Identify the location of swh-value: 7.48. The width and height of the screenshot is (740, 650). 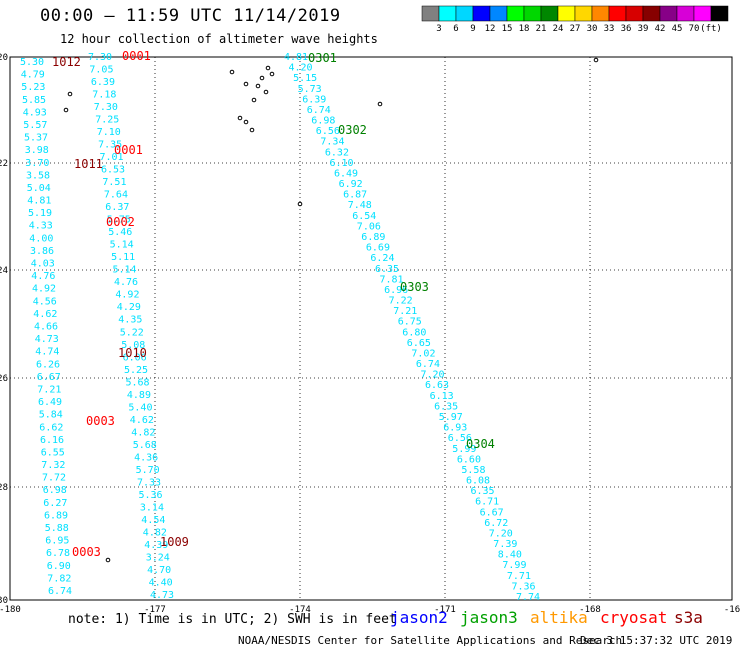
(360, 205).